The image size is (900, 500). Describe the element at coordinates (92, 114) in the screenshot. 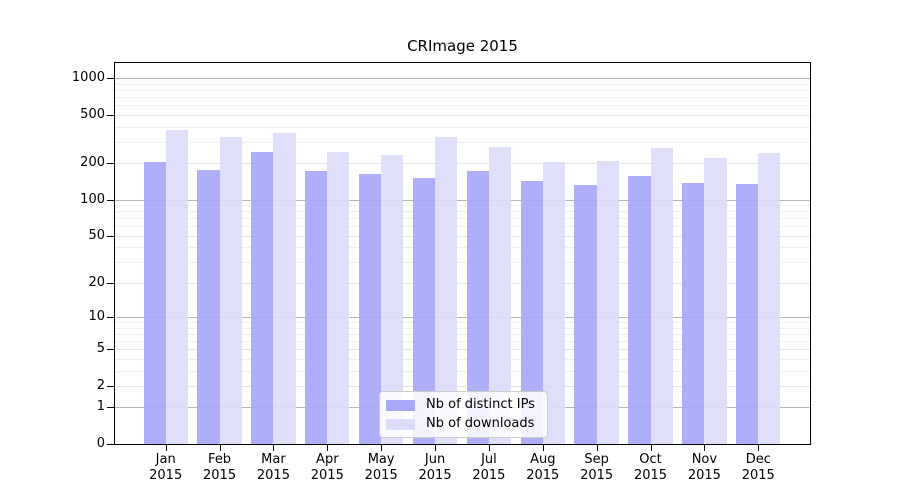

I see `y-tick-label-500: 500` at that location.